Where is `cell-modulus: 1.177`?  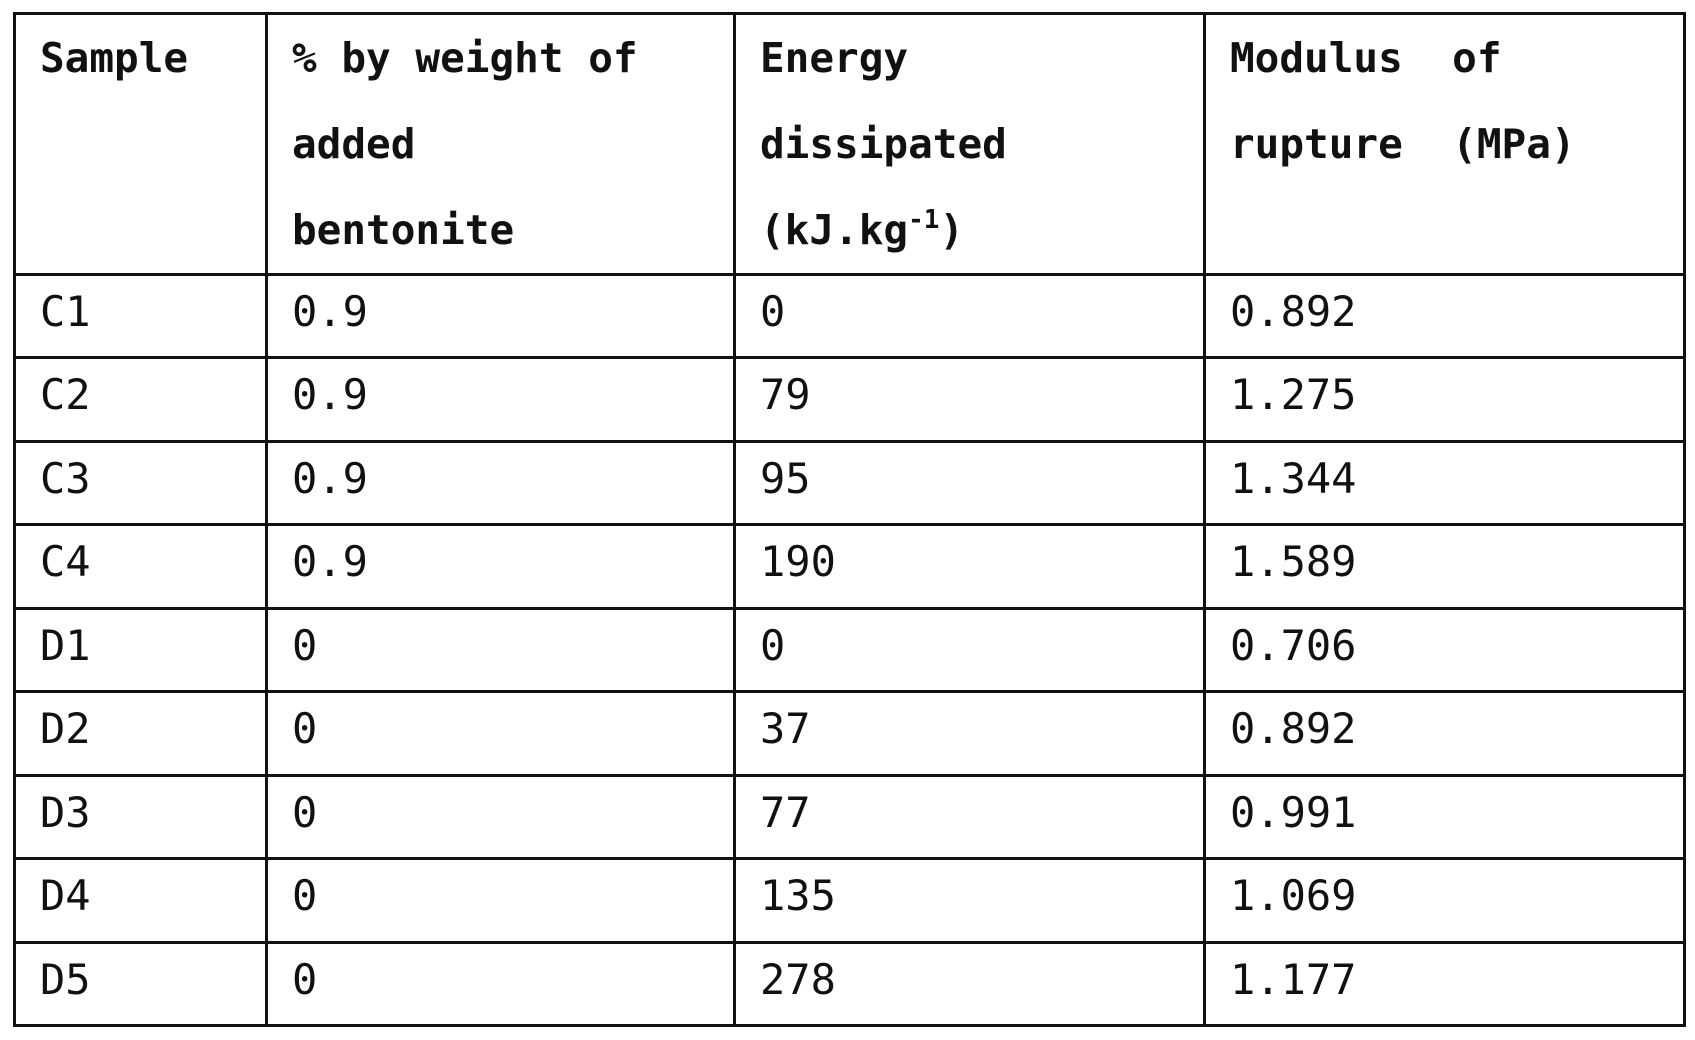
cell-modulus: 1.177 is located at coordinates (1444, 983).